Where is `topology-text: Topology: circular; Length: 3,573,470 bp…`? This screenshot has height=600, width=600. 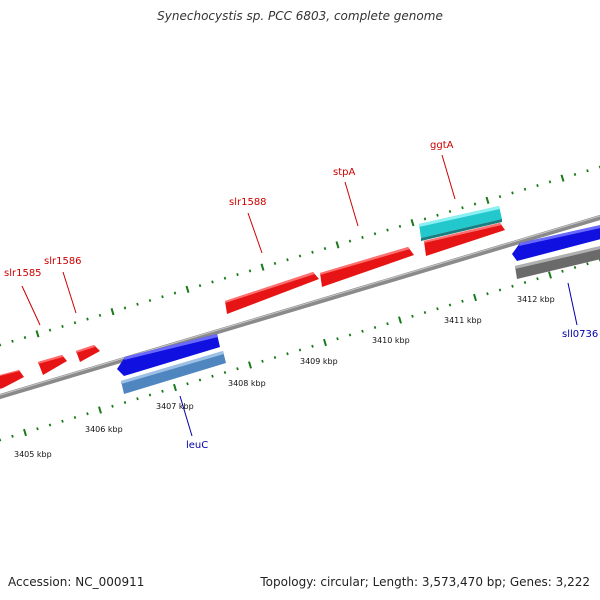
topology-text: Topology: circular; Length: 3,573,470 bp… is located at coordinates (425, 582).